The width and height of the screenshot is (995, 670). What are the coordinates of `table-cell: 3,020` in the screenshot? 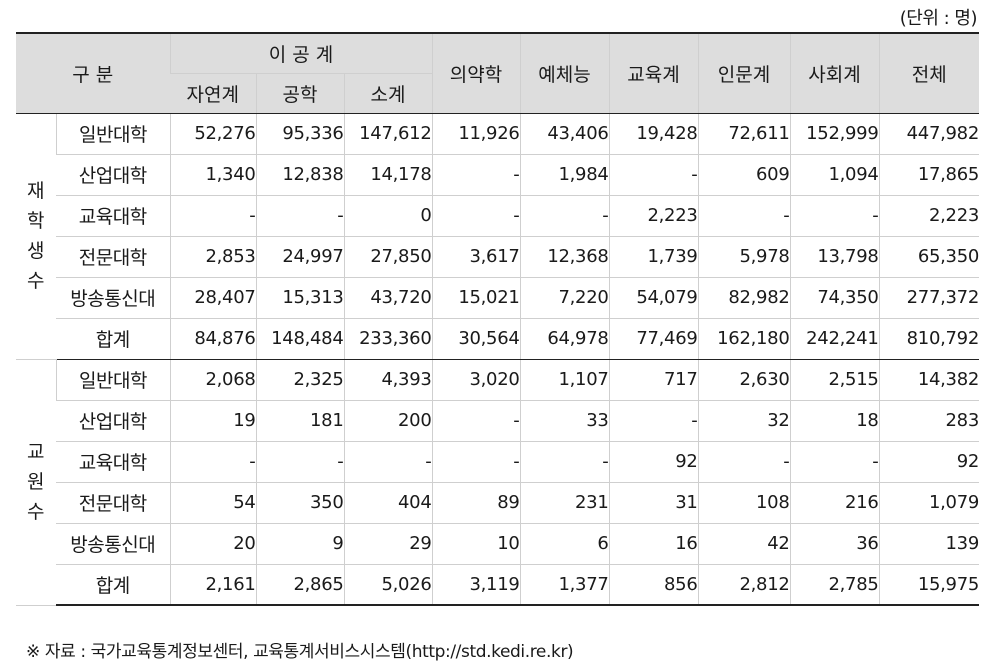 It's located at (475, 380).